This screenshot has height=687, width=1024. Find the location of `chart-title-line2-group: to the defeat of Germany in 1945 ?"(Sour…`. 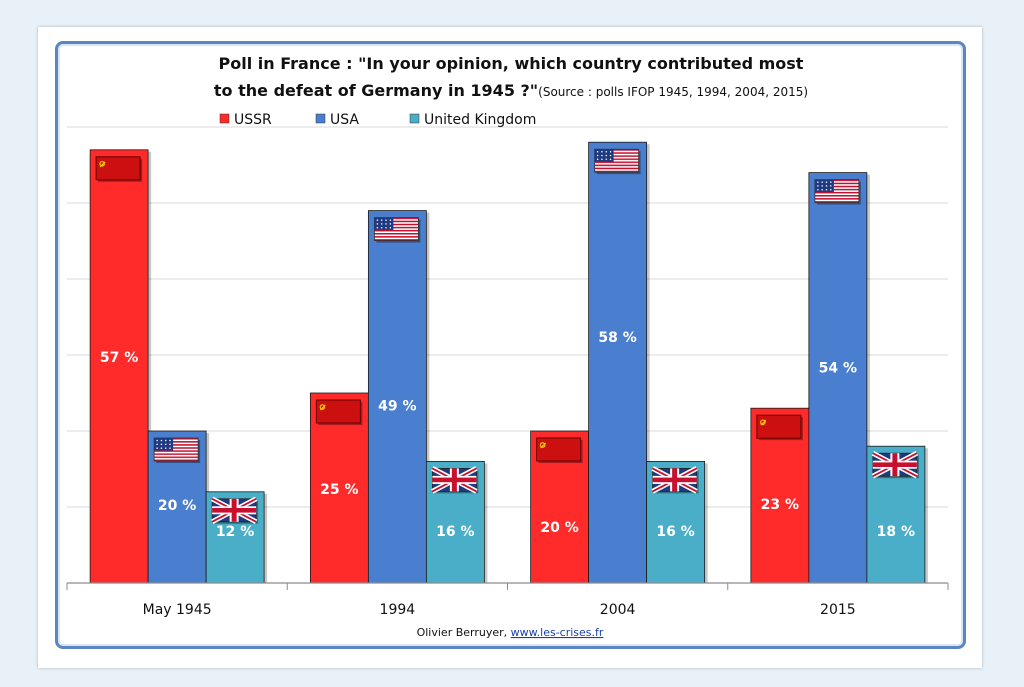

chart-title-line2-group: to the defeat of Germany in 1945 ?"(Sour… is located at coordinates (511, 90).